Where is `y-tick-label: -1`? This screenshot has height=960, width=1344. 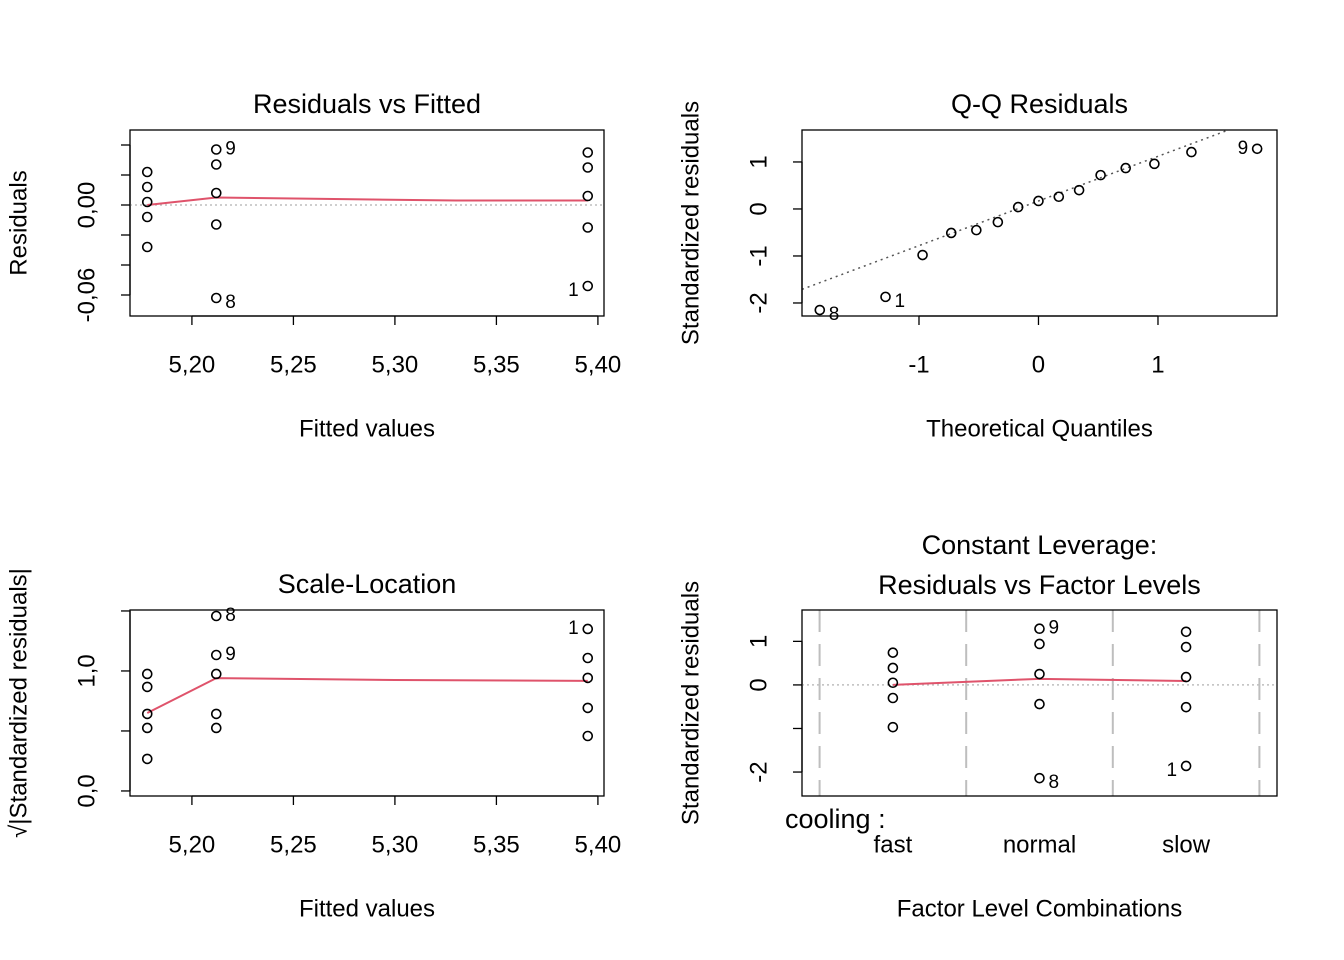 y-tick-label: -1 is located at coordinates (758, 255).